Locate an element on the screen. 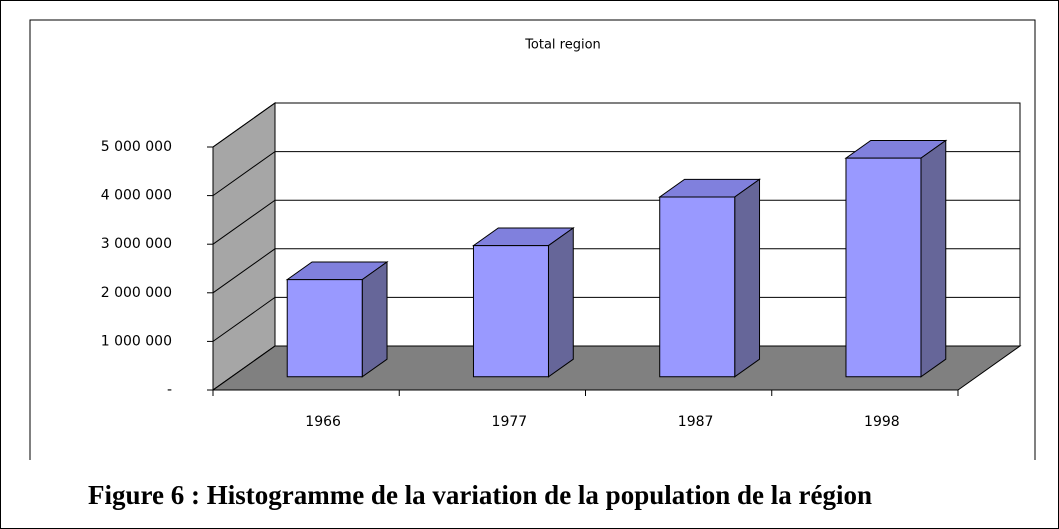  x-tick-label: 1977 is located at coordinates (510, 422).